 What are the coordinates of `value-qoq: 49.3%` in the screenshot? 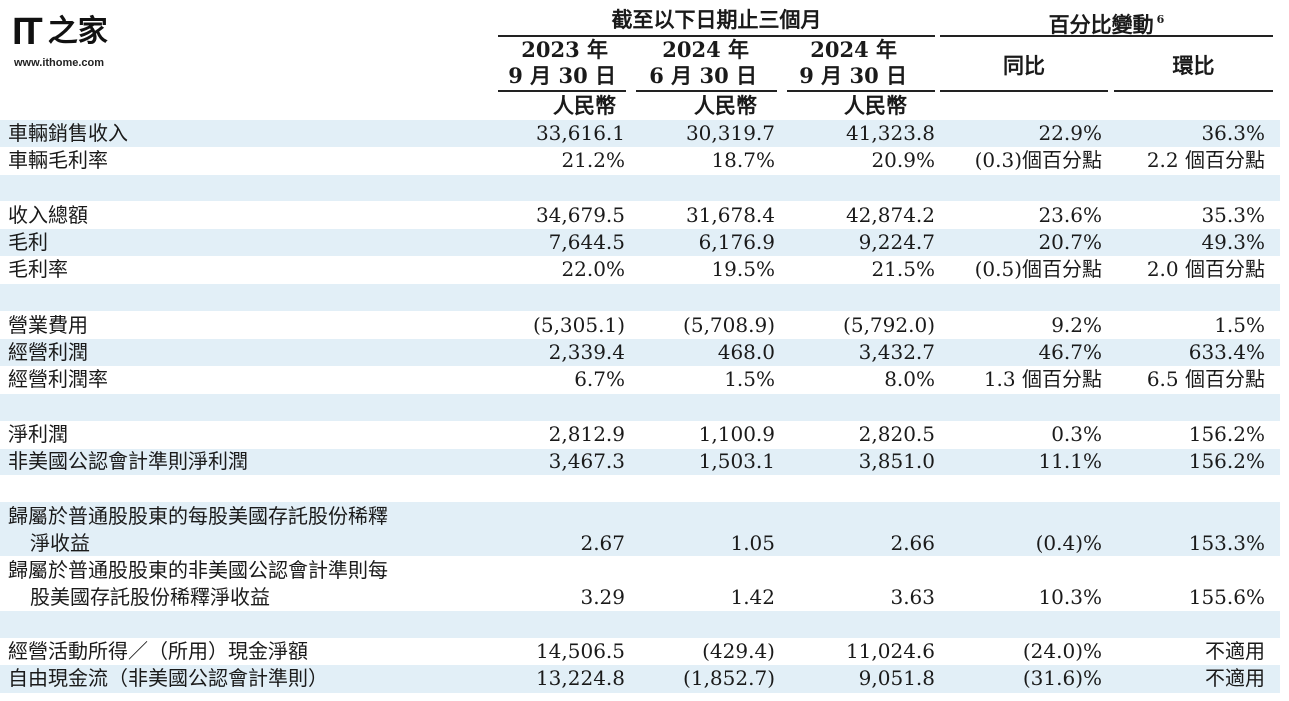 It's located at (1233, 242).